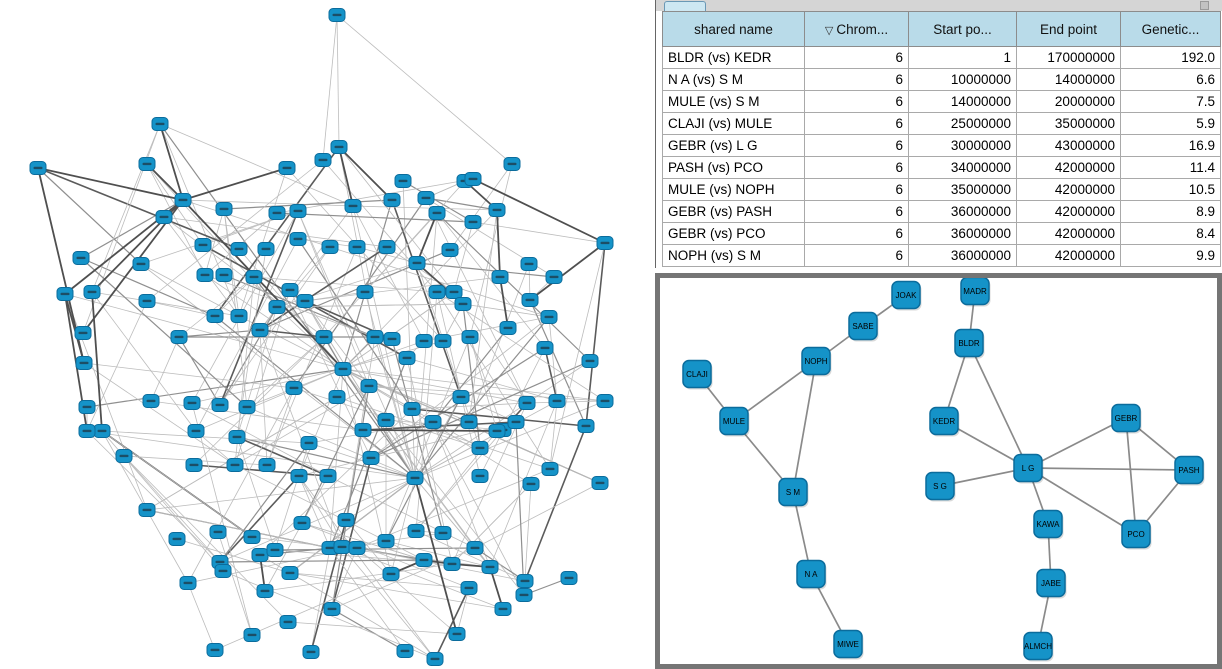 The height and width of the screenshot is (669, 1222). Describe the element at coordinates (1038, 646) in the screenshot. I see `graph-node-almch: ALMCH` at that location.